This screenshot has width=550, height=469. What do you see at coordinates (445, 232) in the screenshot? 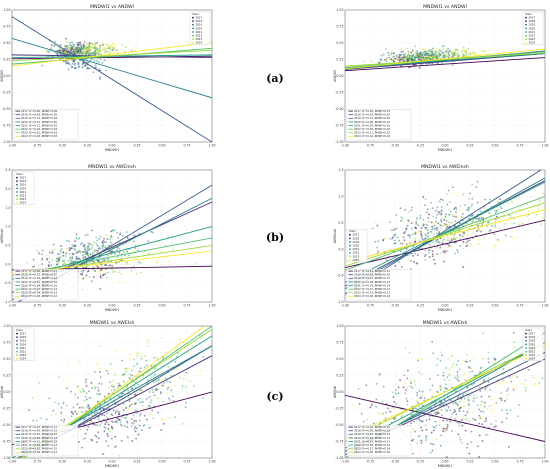
I see `fit-line-2021` at bounding box center [445, 232].